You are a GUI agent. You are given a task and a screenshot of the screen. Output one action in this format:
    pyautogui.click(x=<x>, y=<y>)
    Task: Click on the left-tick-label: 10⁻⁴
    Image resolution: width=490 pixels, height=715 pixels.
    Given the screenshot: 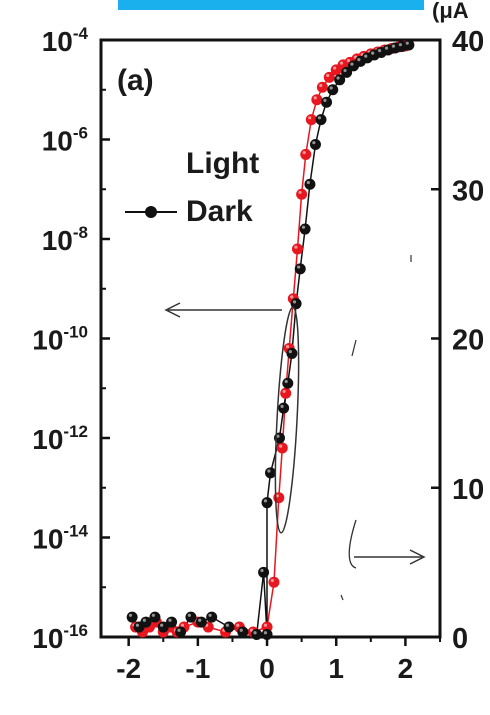 What is the action you would take?
    pyautogui.click(x=65, y=40)
    